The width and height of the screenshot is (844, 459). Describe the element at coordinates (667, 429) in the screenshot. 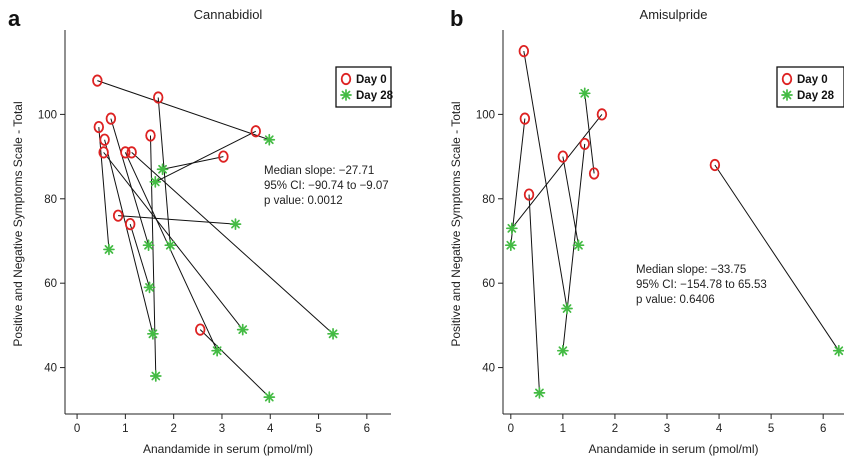

I see `x-tick-label: 3` at that location.